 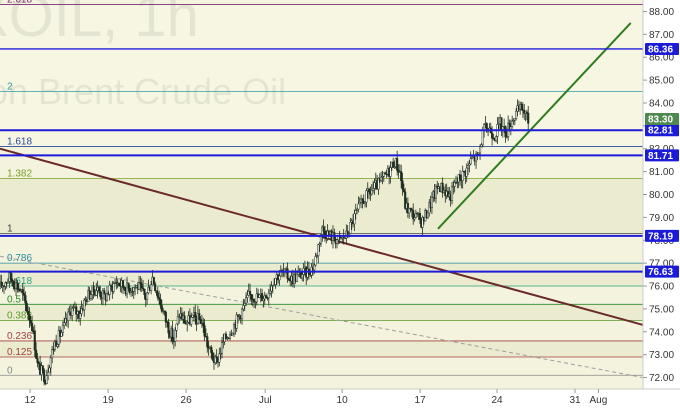 What do you see at coordinates (19, 141) in the screenshot?
I see `fib-level-label: 1.618` at bounding box center [19, 141].